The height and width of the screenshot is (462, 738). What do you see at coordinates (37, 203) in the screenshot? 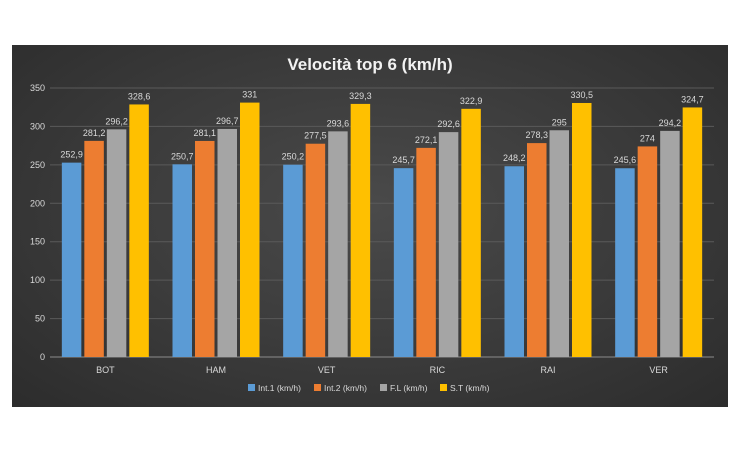
I see `y-tick-label: 200` at bounding box center [37, 203].